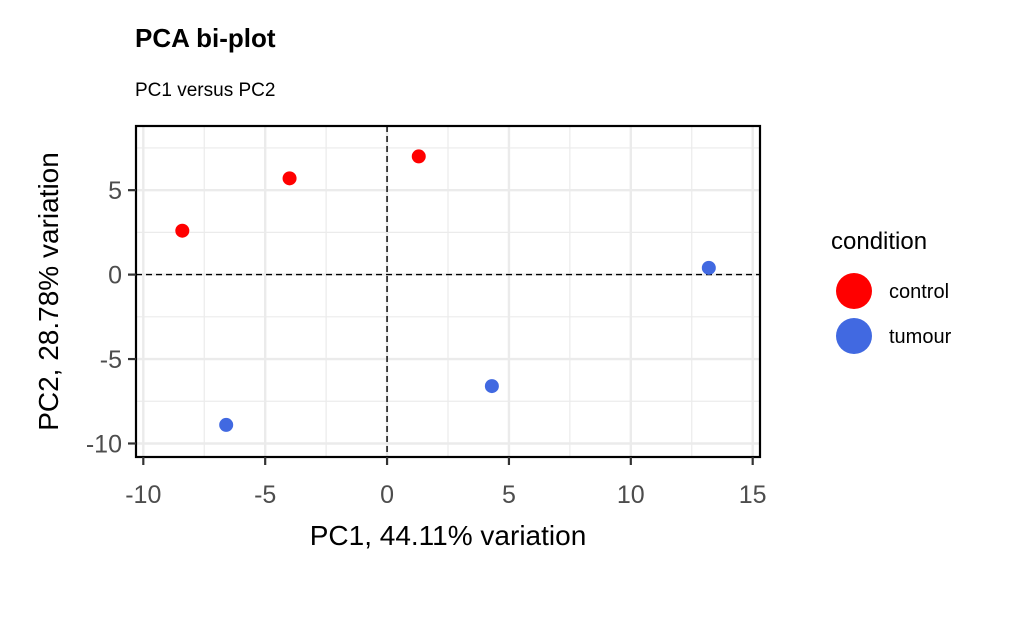 This screenshot has width=1012, height=625. I want to click on legend-entries: control tumour, so click(894, 313).